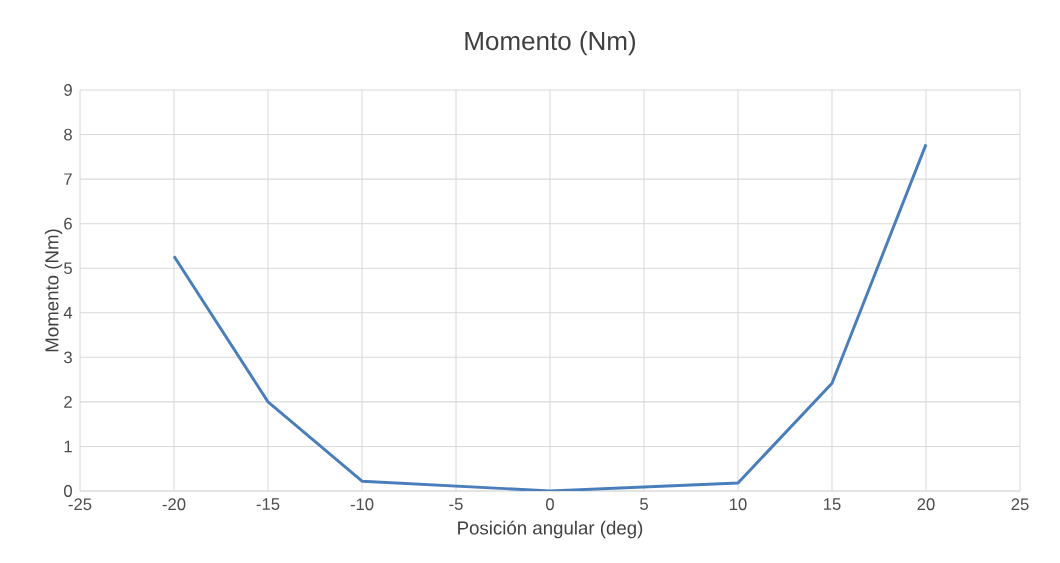 The width and height of the screenshot is (1060, 563). What do you see at coordinates (68, 313) in the screenshot?
I see `y-tick-label: 4` at bounding box center [68, 313].